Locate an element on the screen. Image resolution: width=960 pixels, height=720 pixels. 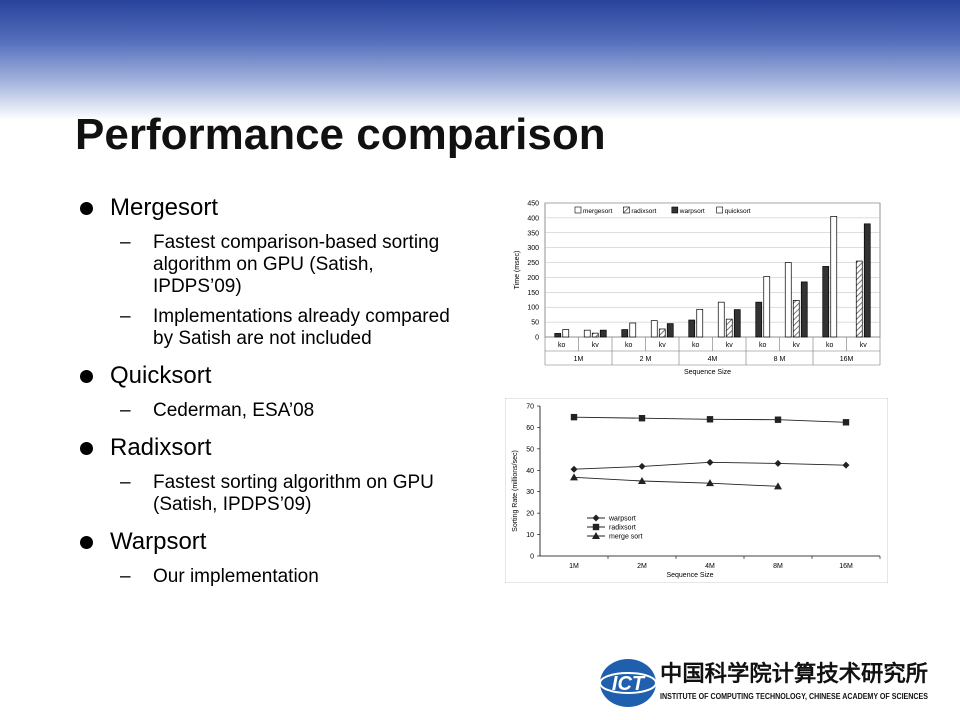
legend-label-merge-sort: merge sort is located at coordinates (626, 537).